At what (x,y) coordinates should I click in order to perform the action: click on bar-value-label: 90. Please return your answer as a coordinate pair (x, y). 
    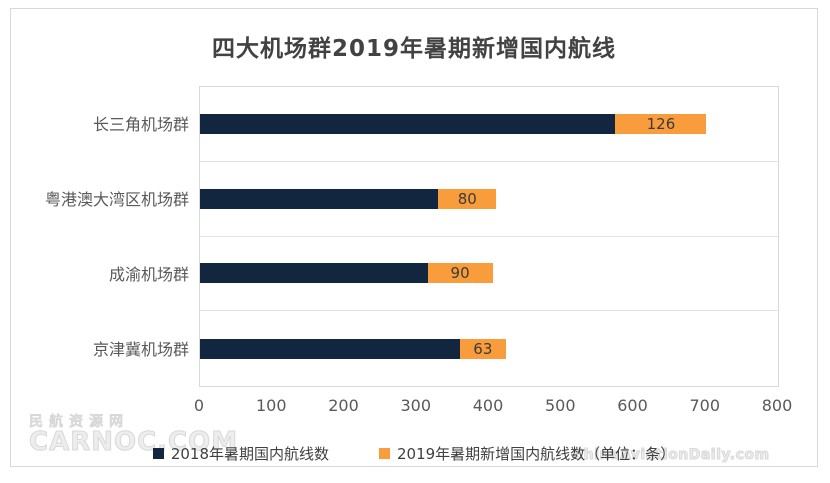
    Looking at the image, I should click on (460, 273).